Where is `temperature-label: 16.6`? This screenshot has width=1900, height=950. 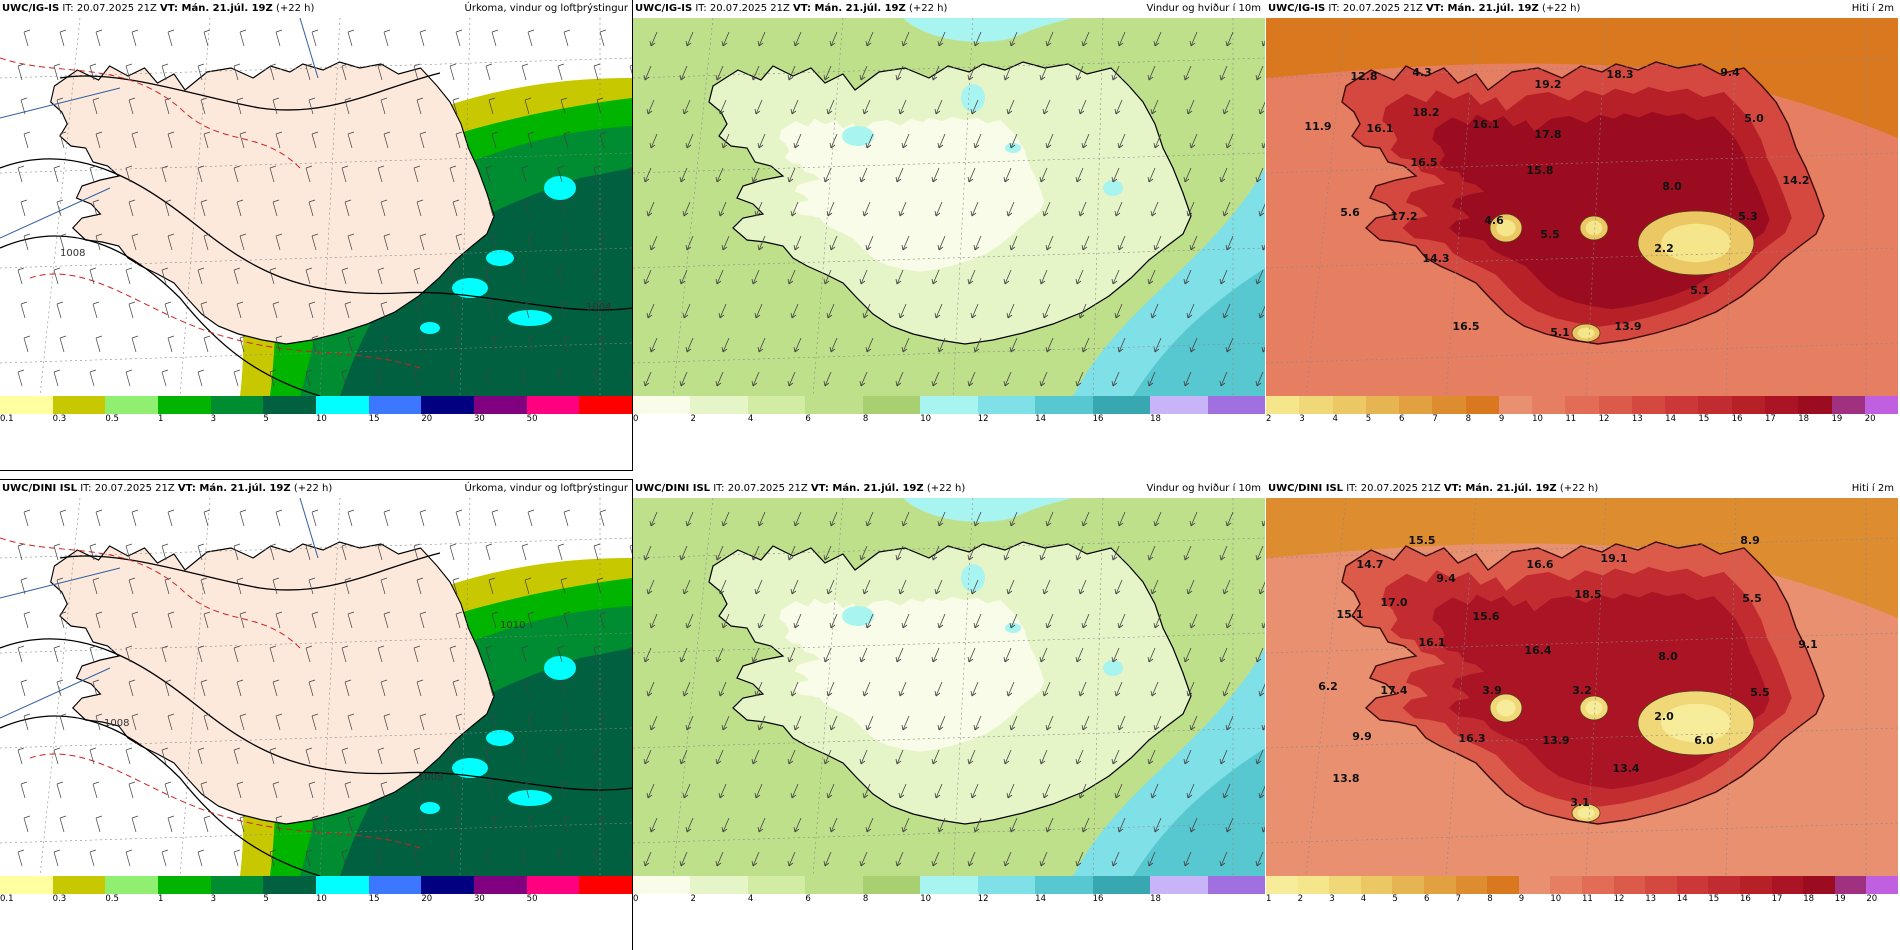 temperature-label: 16.6 is located at coordinates (1539, 564).